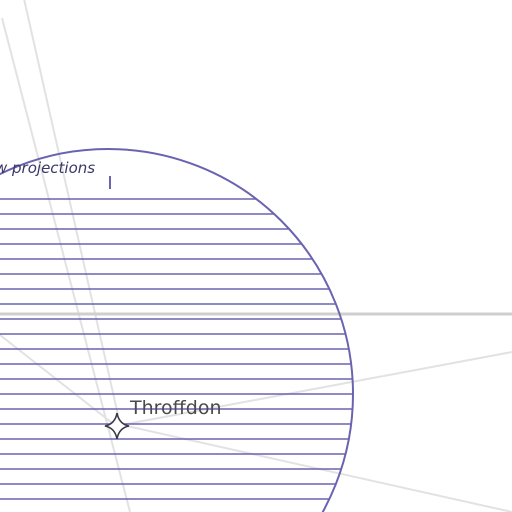 The height and width of the screenshot is (512, 512). I want to click on road-east, so click(313, 389).